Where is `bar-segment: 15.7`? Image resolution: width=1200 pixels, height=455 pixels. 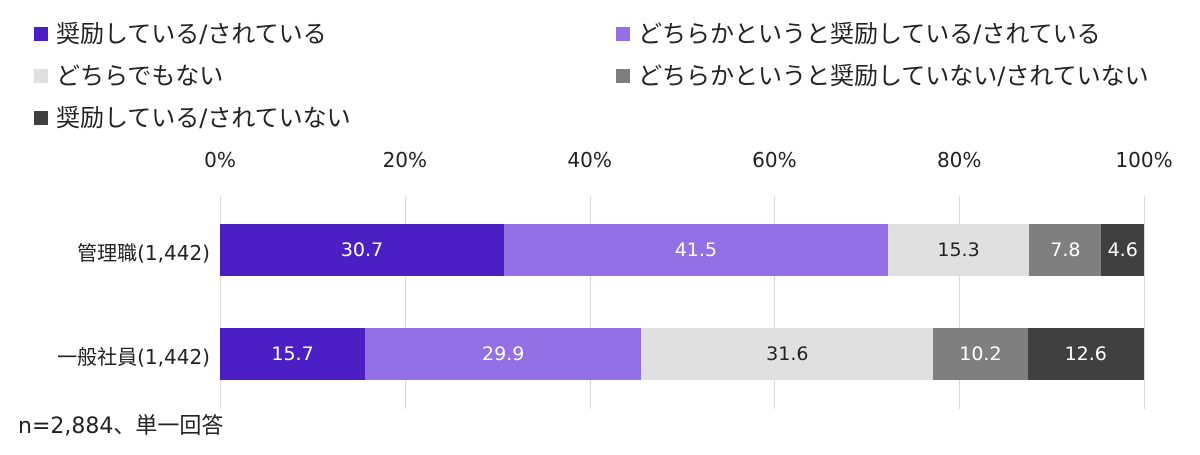
bar-segment: 15.7 is located at coordinates (293, 354).